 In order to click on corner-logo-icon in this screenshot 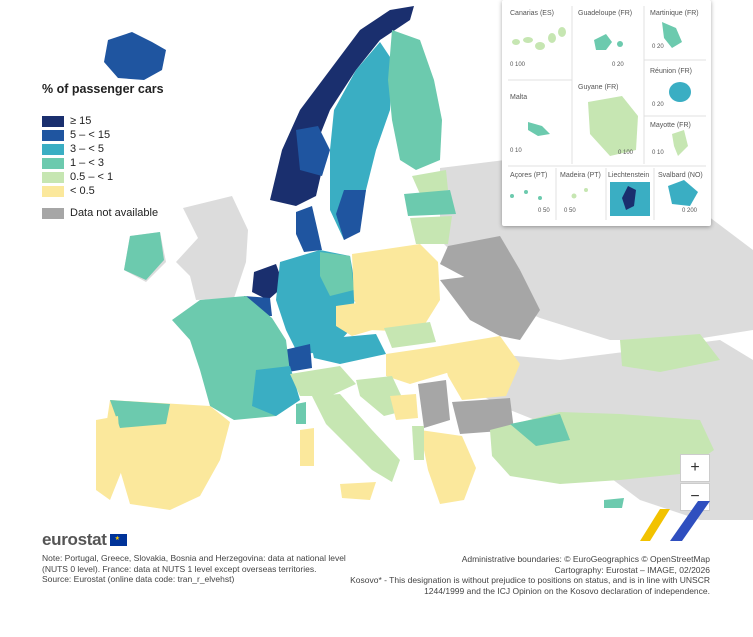, I will do `click(675, 521)`.